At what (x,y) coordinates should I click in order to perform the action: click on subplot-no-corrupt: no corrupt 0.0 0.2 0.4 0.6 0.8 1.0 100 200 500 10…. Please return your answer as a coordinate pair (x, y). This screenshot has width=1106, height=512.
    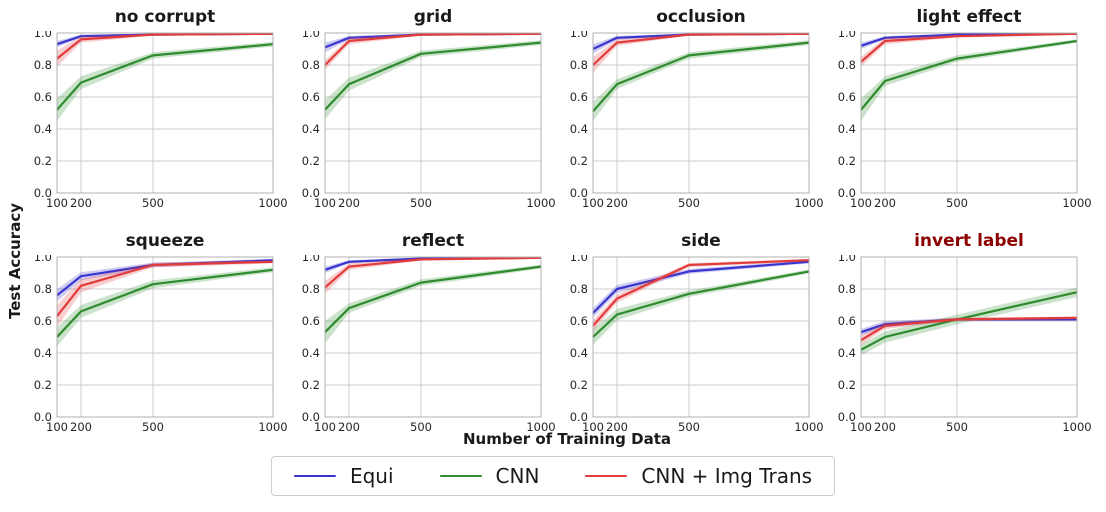
    Looking at the image, I should click on (154, 108).